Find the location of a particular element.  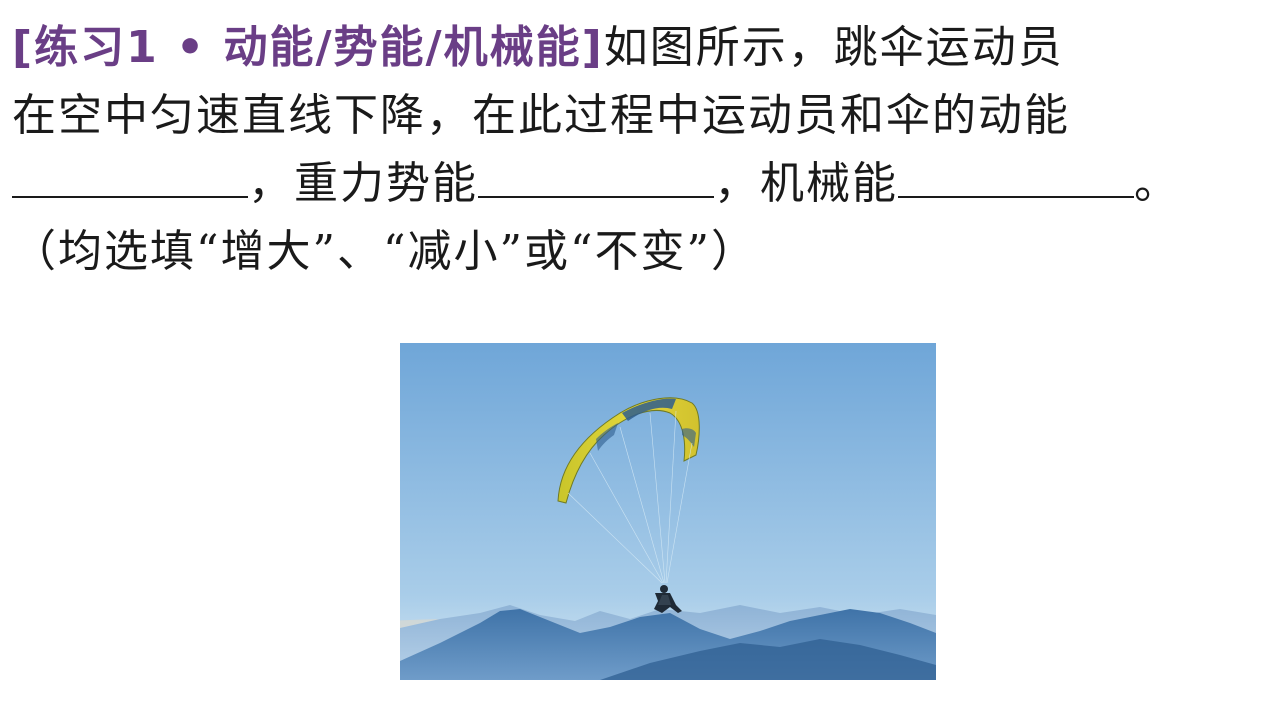

question-line-2: 在空中匀速直线下降，在此过程中运动员和伞的动能 is located at coordinates (541, 115).